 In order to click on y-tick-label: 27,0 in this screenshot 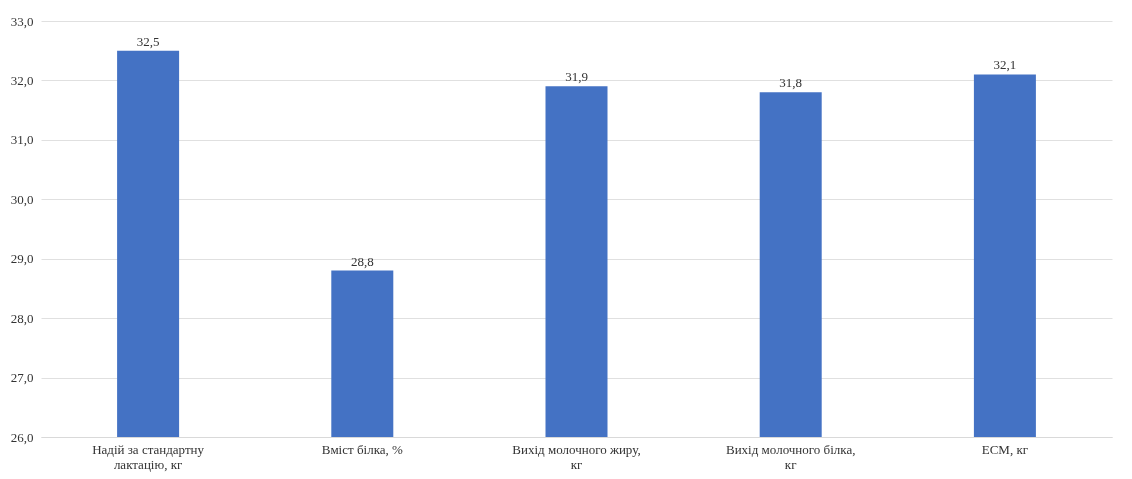, I will do `click(22, 378)`.